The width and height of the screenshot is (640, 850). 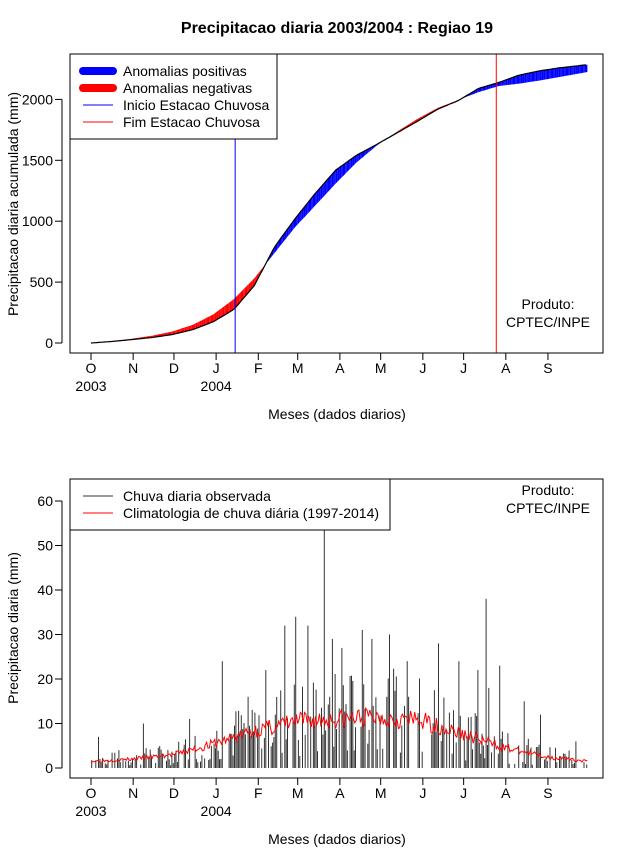 I want to click on y-tick-label: 1500, so click(x=37, y=160).